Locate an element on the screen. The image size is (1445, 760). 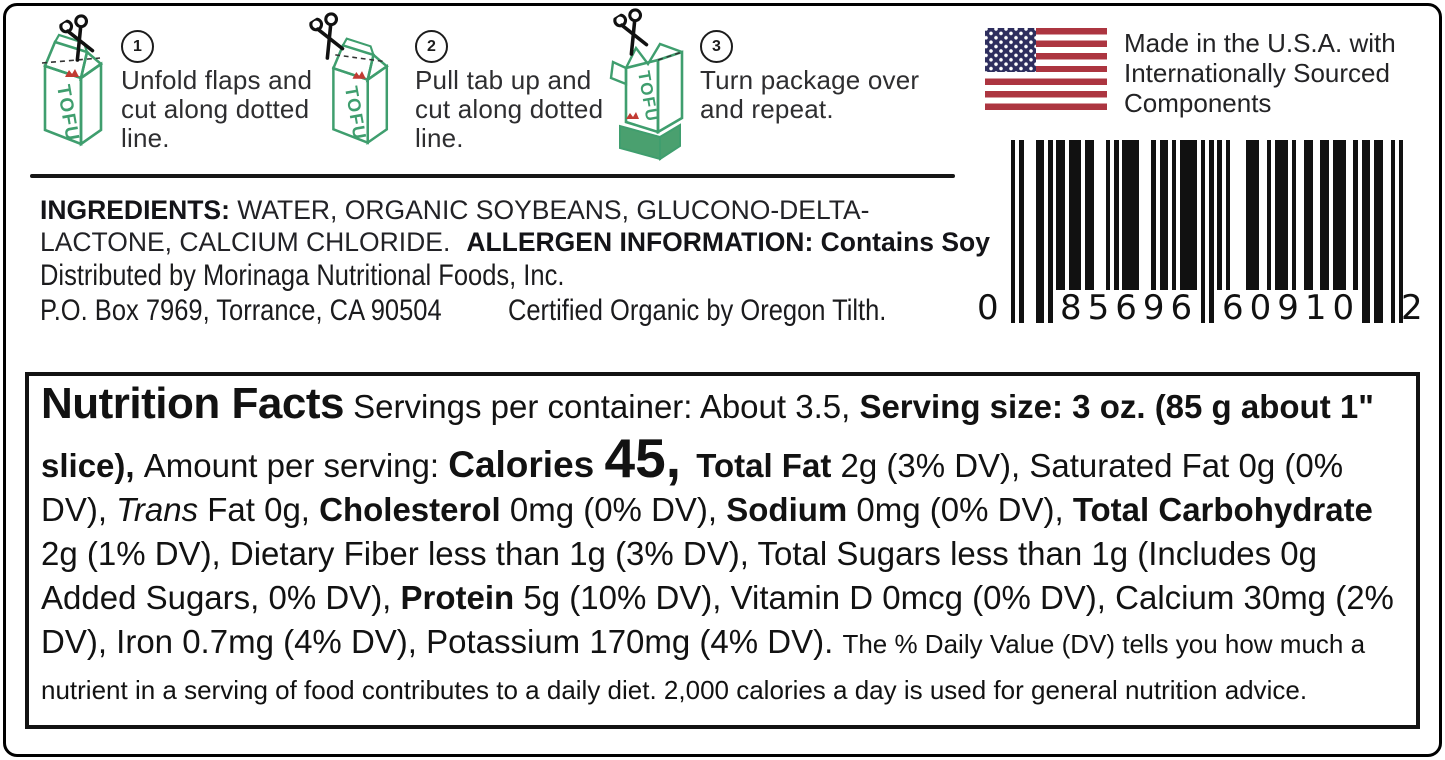
organic-certification: Certified Organic by Oregon Tilth. is located at coordinates (697, 310).